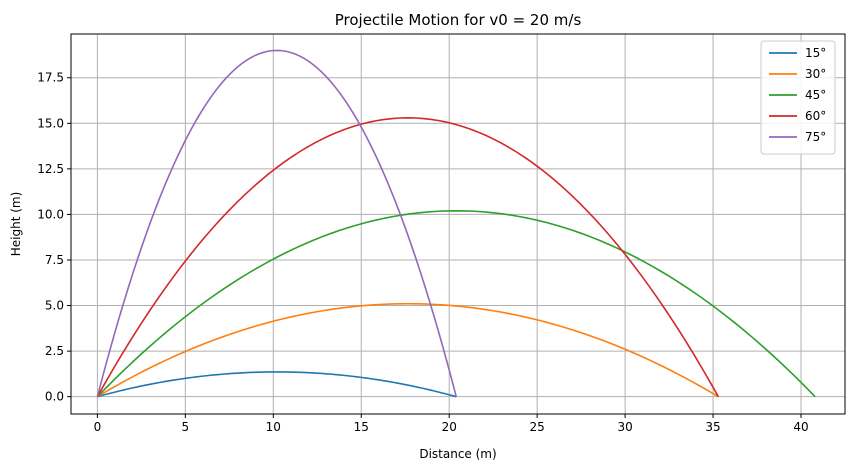 This screenshot has height=475, width=855. I want to click on x-tick-label: 5, so click(186, 427).